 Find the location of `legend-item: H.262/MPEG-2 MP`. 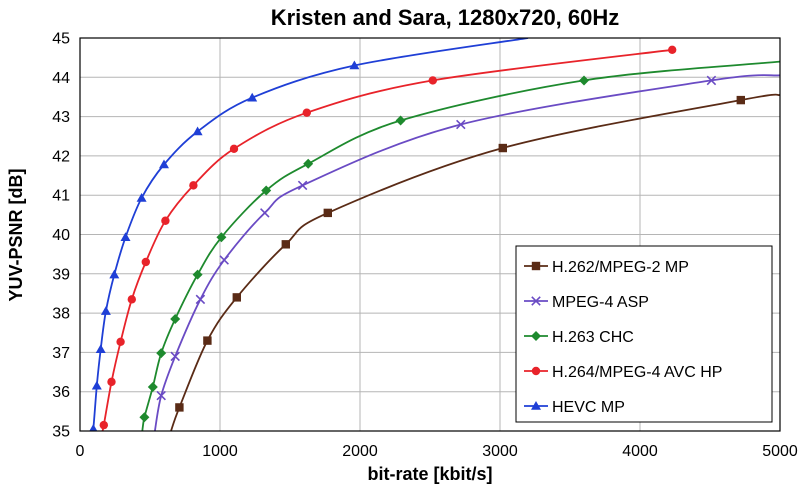

legend-item: H.262/MPEG-2 MP is located at coordinates (606, 267).